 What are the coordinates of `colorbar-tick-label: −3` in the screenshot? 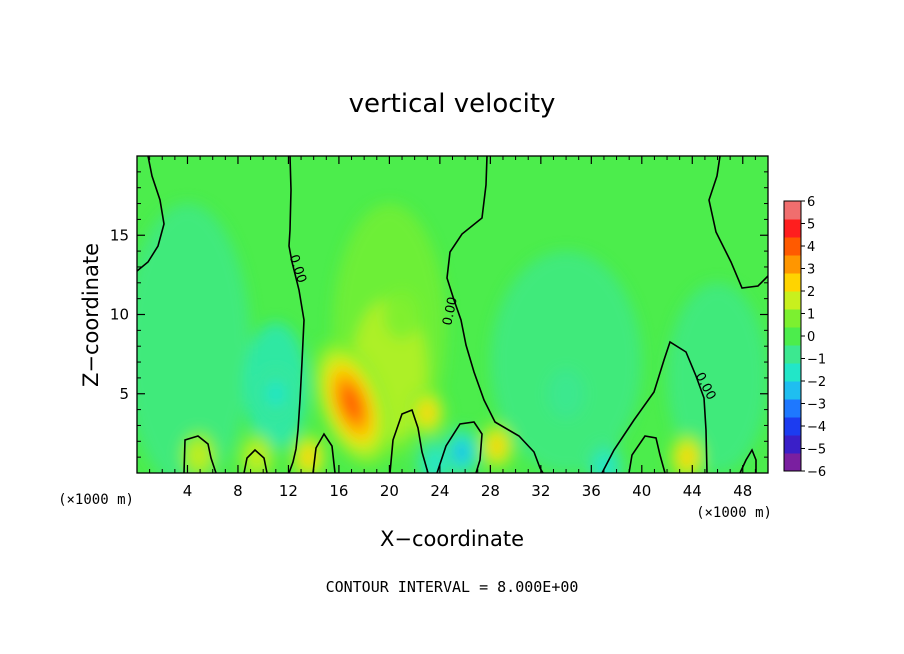 It's located at (816, 405).